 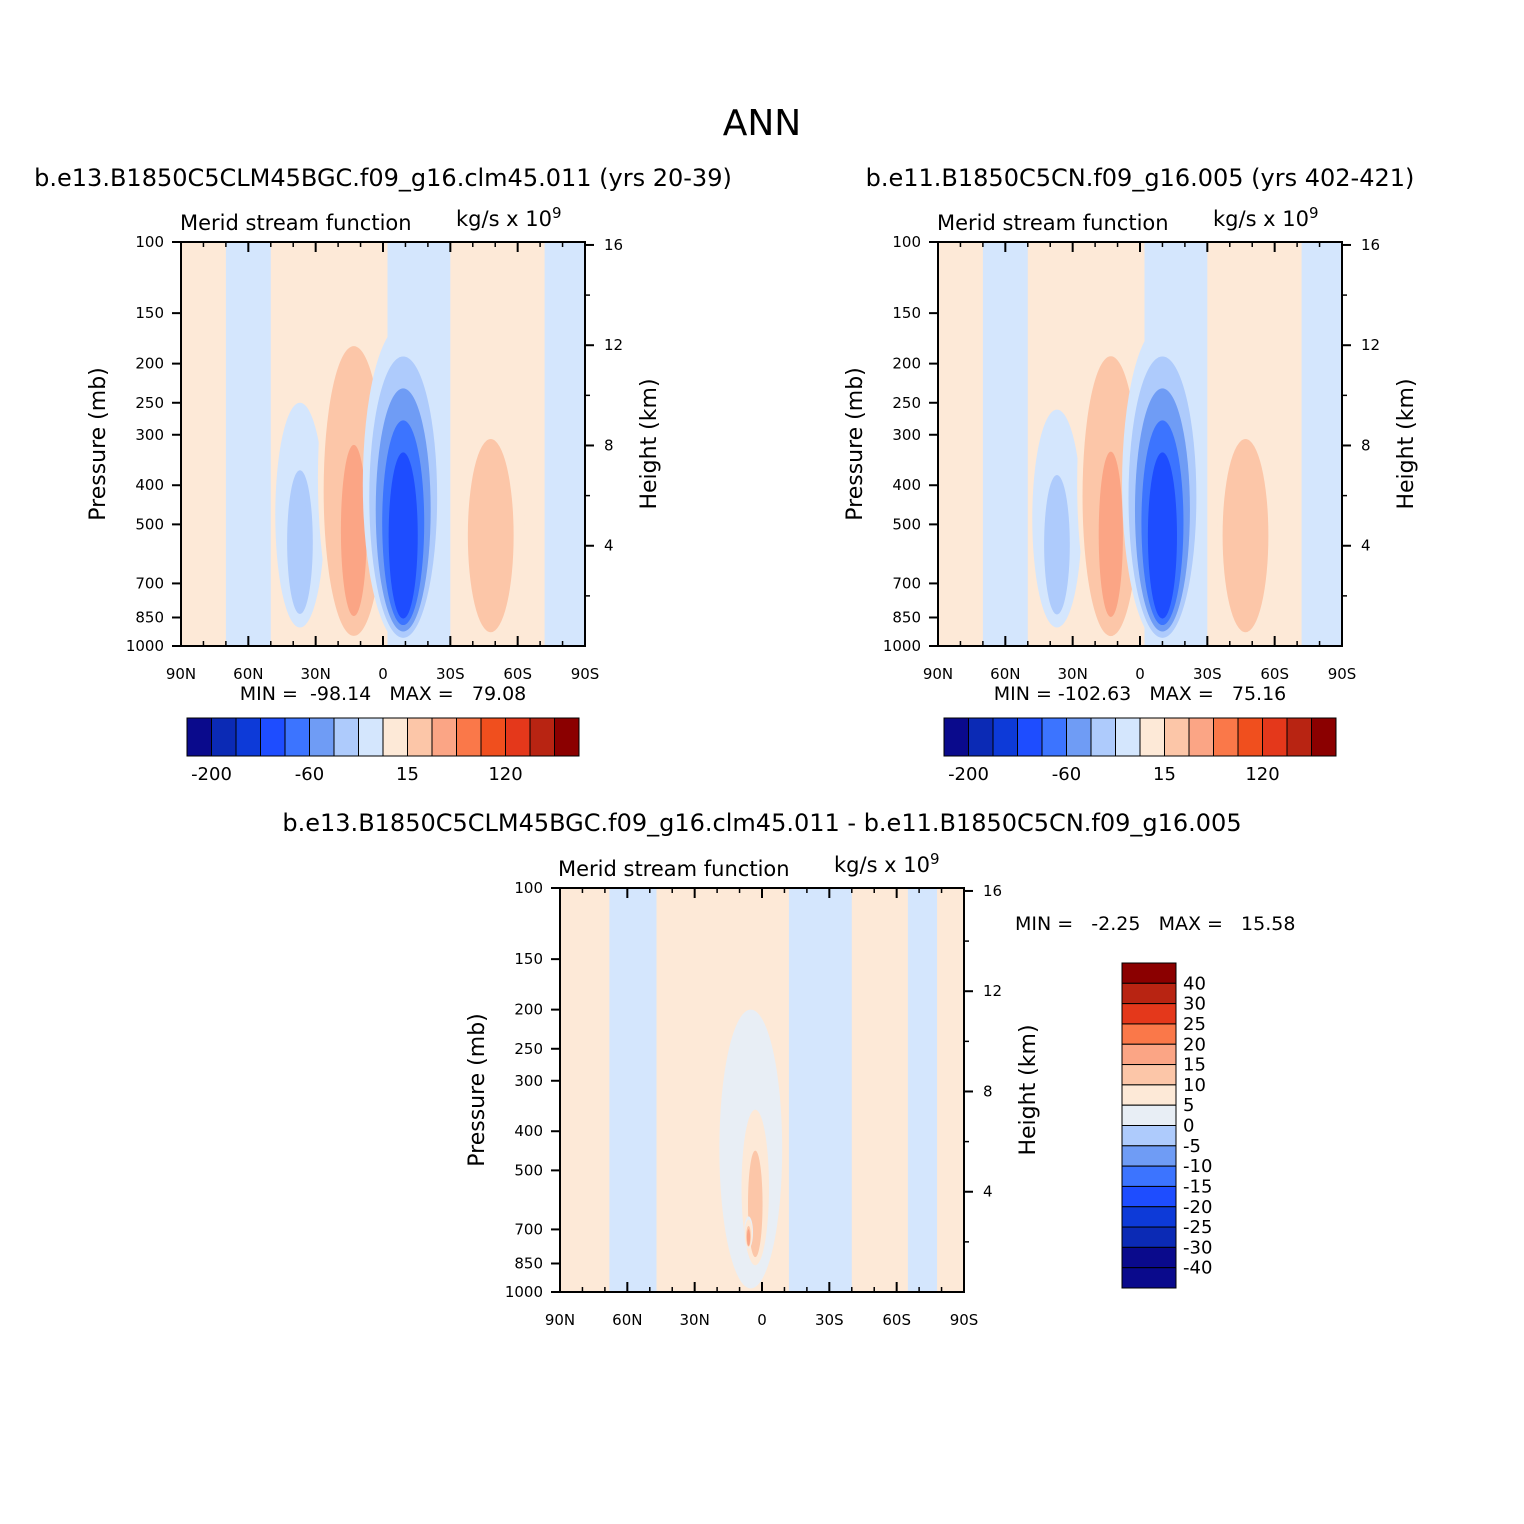 What do you see at coordinates (1188, 1105) in the screenshot?
I see `colorbar-label: 5` at bounding box center [1188, 1105].